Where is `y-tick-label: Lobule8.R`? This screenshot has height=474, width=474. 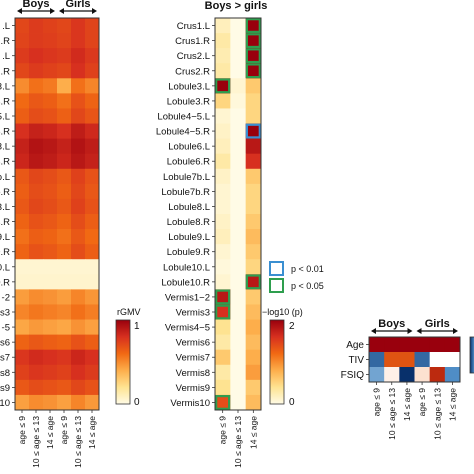 y-tick-label: Lobule8.R is located at coordinates (188, 222).